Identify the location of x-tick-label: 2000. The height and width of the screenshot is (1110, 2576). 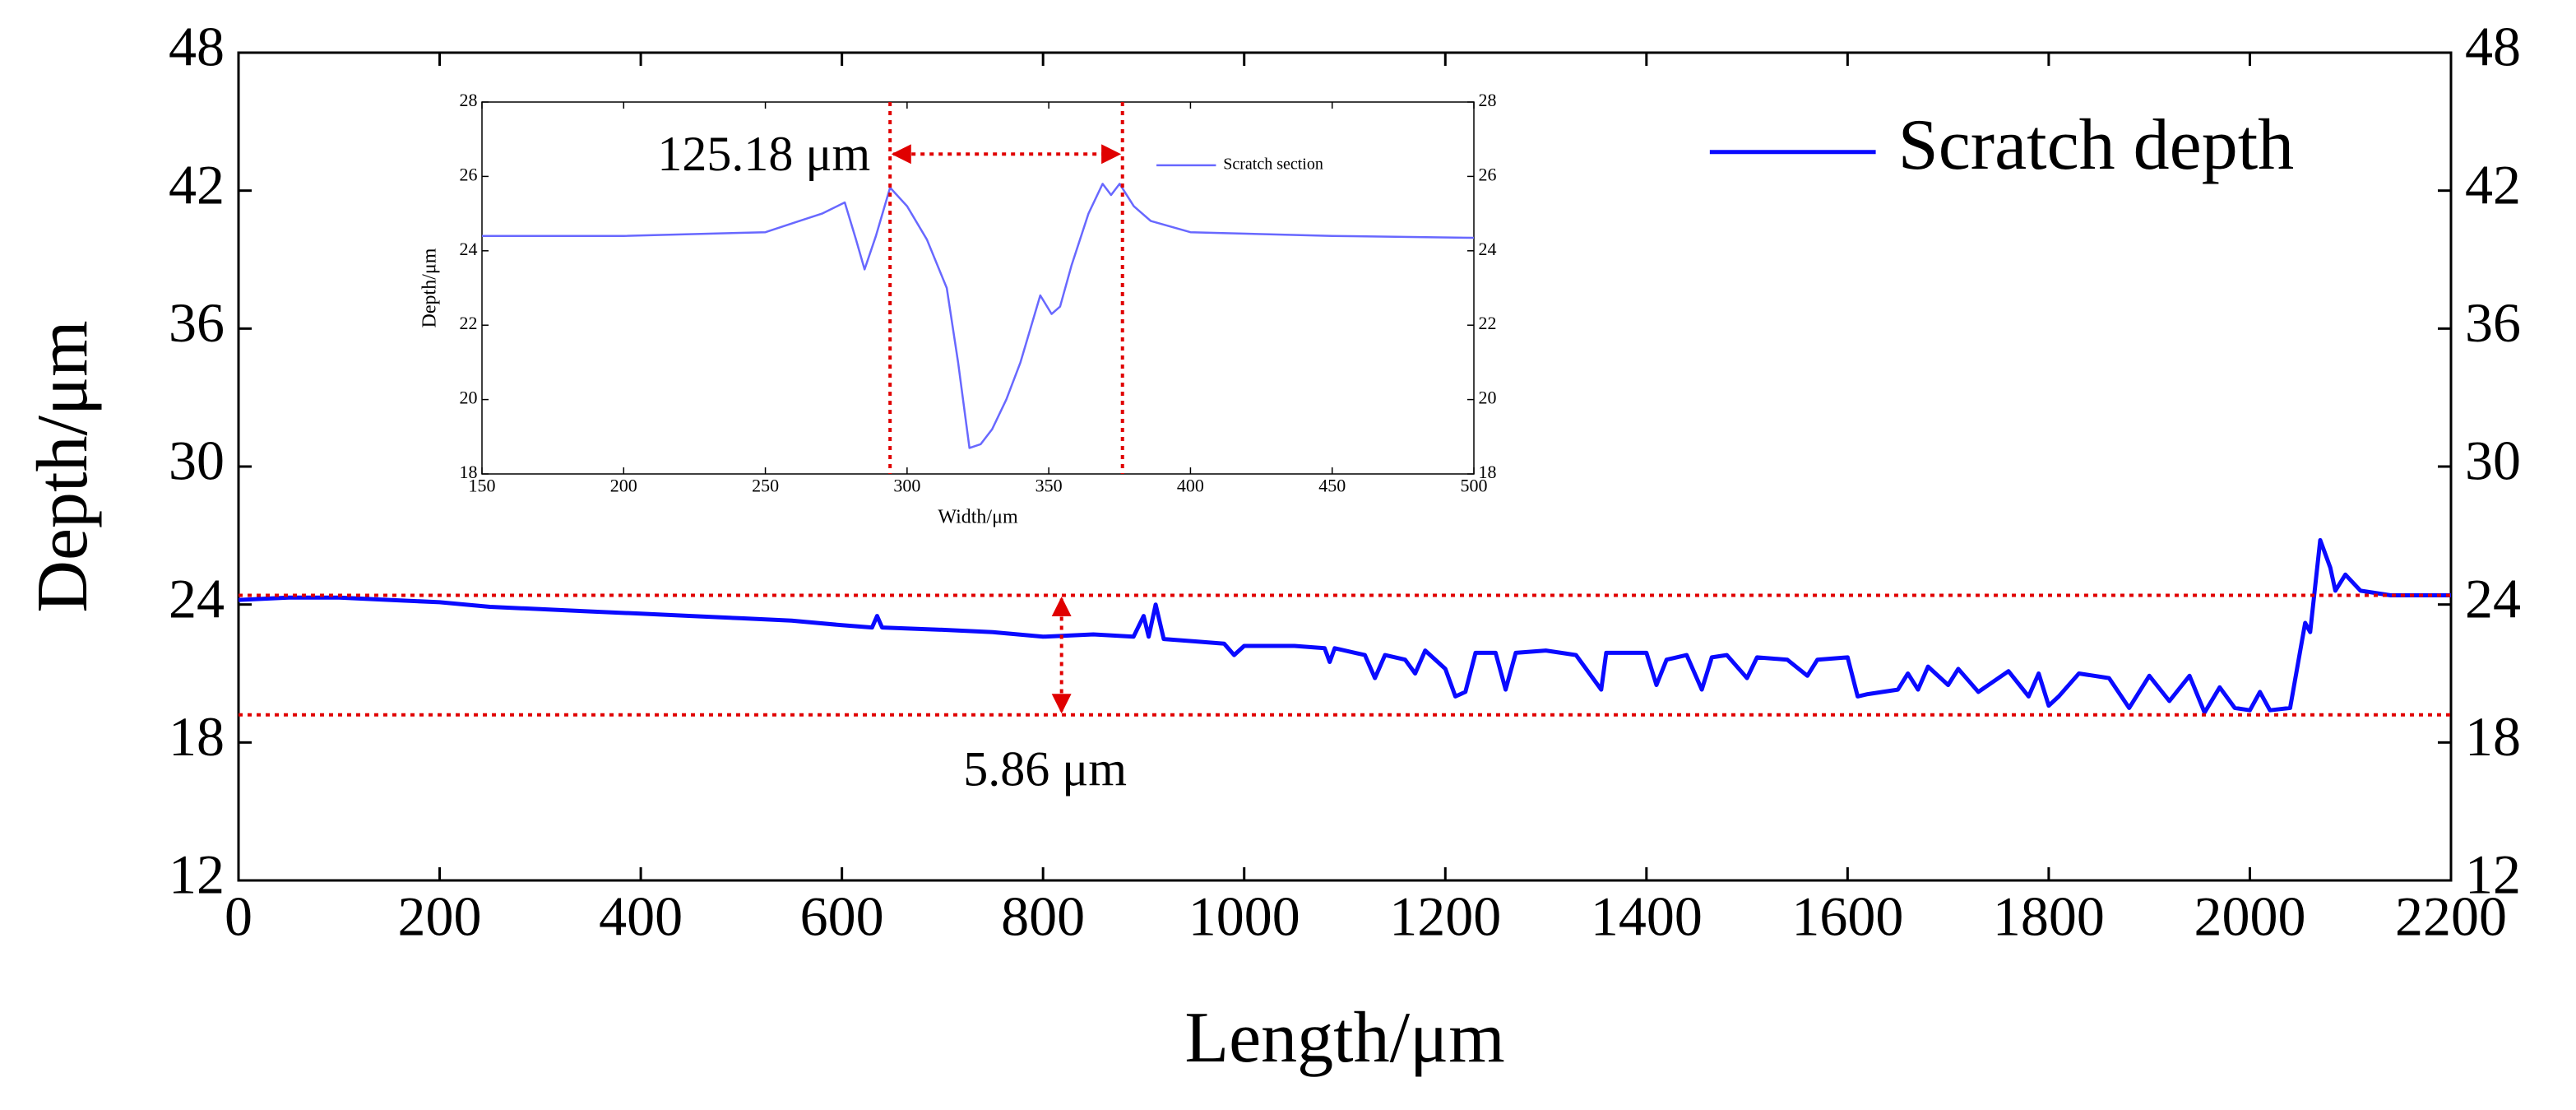
(2250, 917).